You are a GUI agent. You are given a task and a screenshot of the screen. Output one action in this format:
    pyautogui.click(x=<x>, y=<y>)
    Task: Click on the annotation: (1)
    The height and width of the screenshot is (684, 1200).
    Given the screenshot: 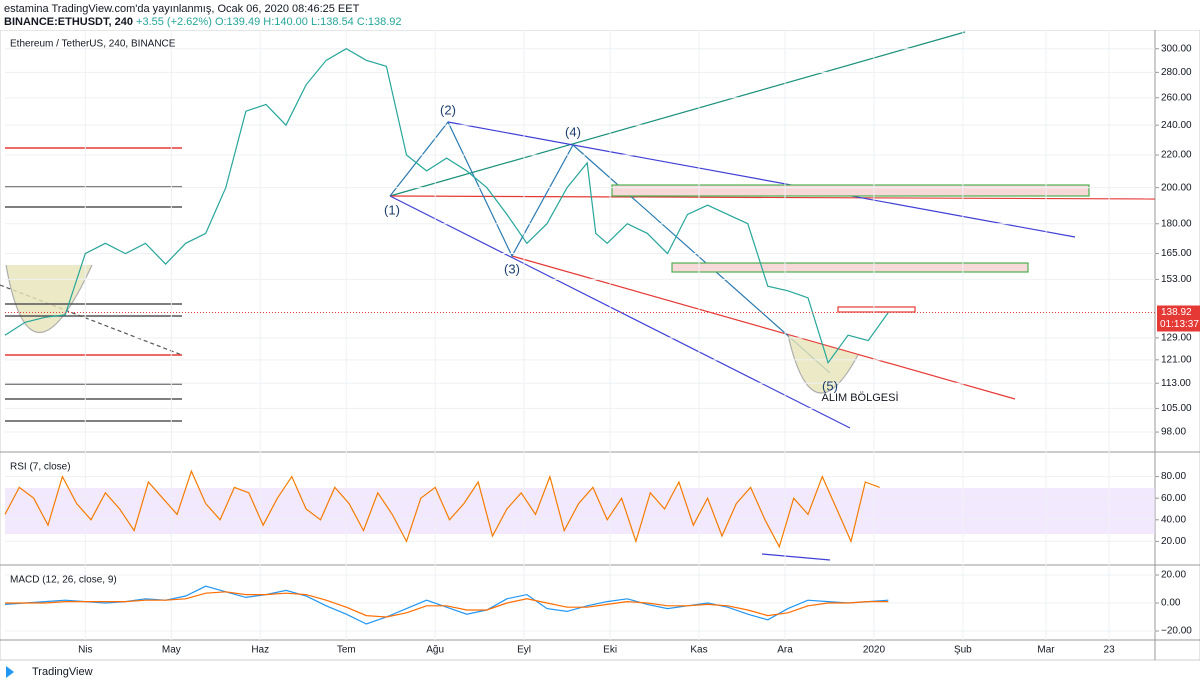 What is the action you would take?
    pyautogui.click(x=392, y=209)
    